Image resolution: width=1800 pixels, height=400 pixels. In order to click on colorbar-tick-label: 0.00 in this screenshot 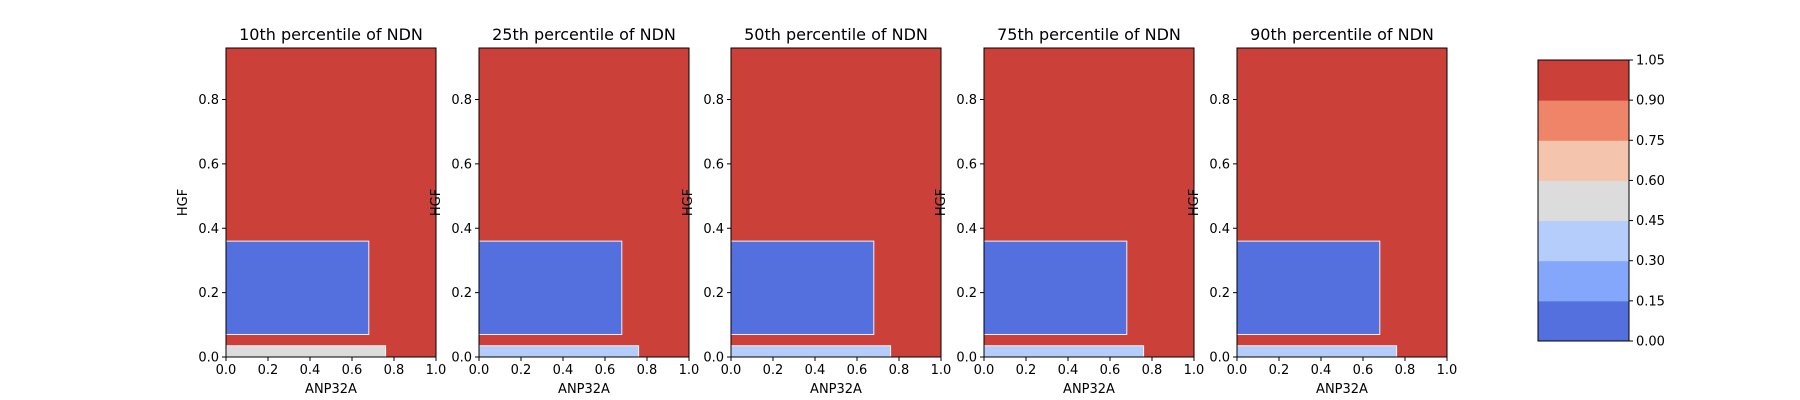, I will do `click(1650, 342)`.